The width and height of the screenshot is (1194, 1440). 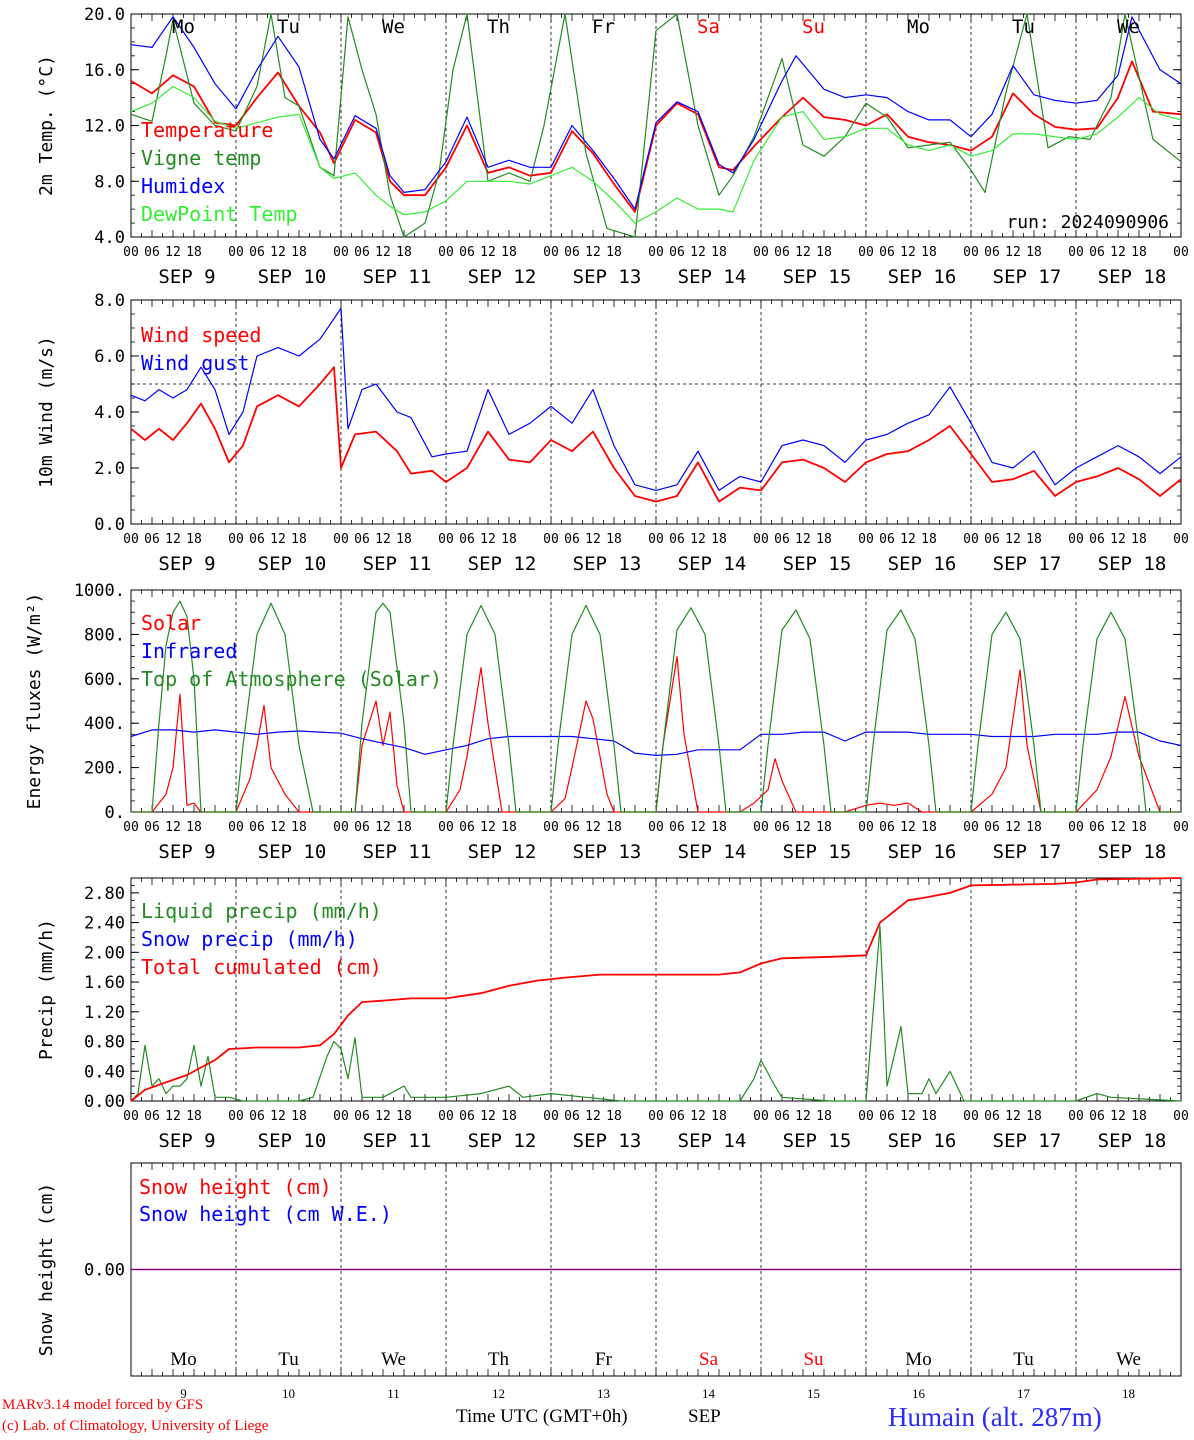 What do you see at coordinates (502, 1141) in the screenshot?
I see `date-label: SEP 12` at bounding box center [502, 1141].